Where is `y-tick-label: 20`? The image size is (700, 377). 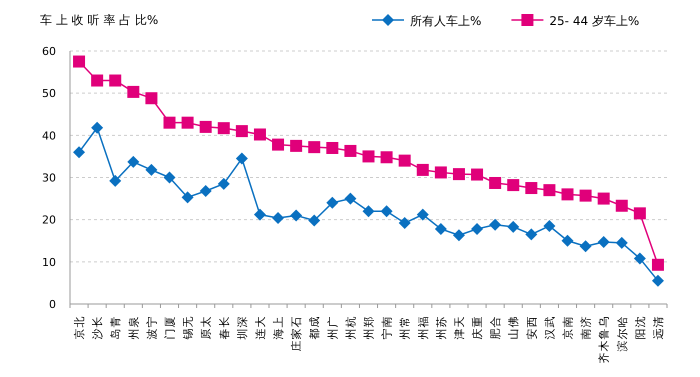
y-tick-label: 20 is located at coordinates (49, 220).